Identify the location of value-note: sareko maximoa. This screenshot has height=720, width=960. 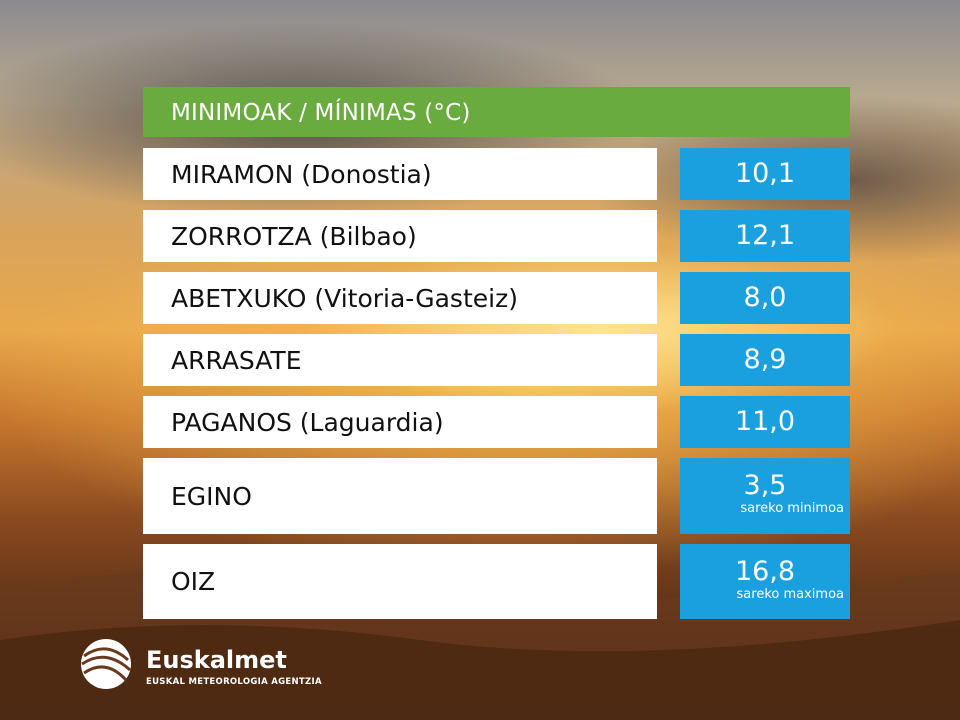
(790, 594).